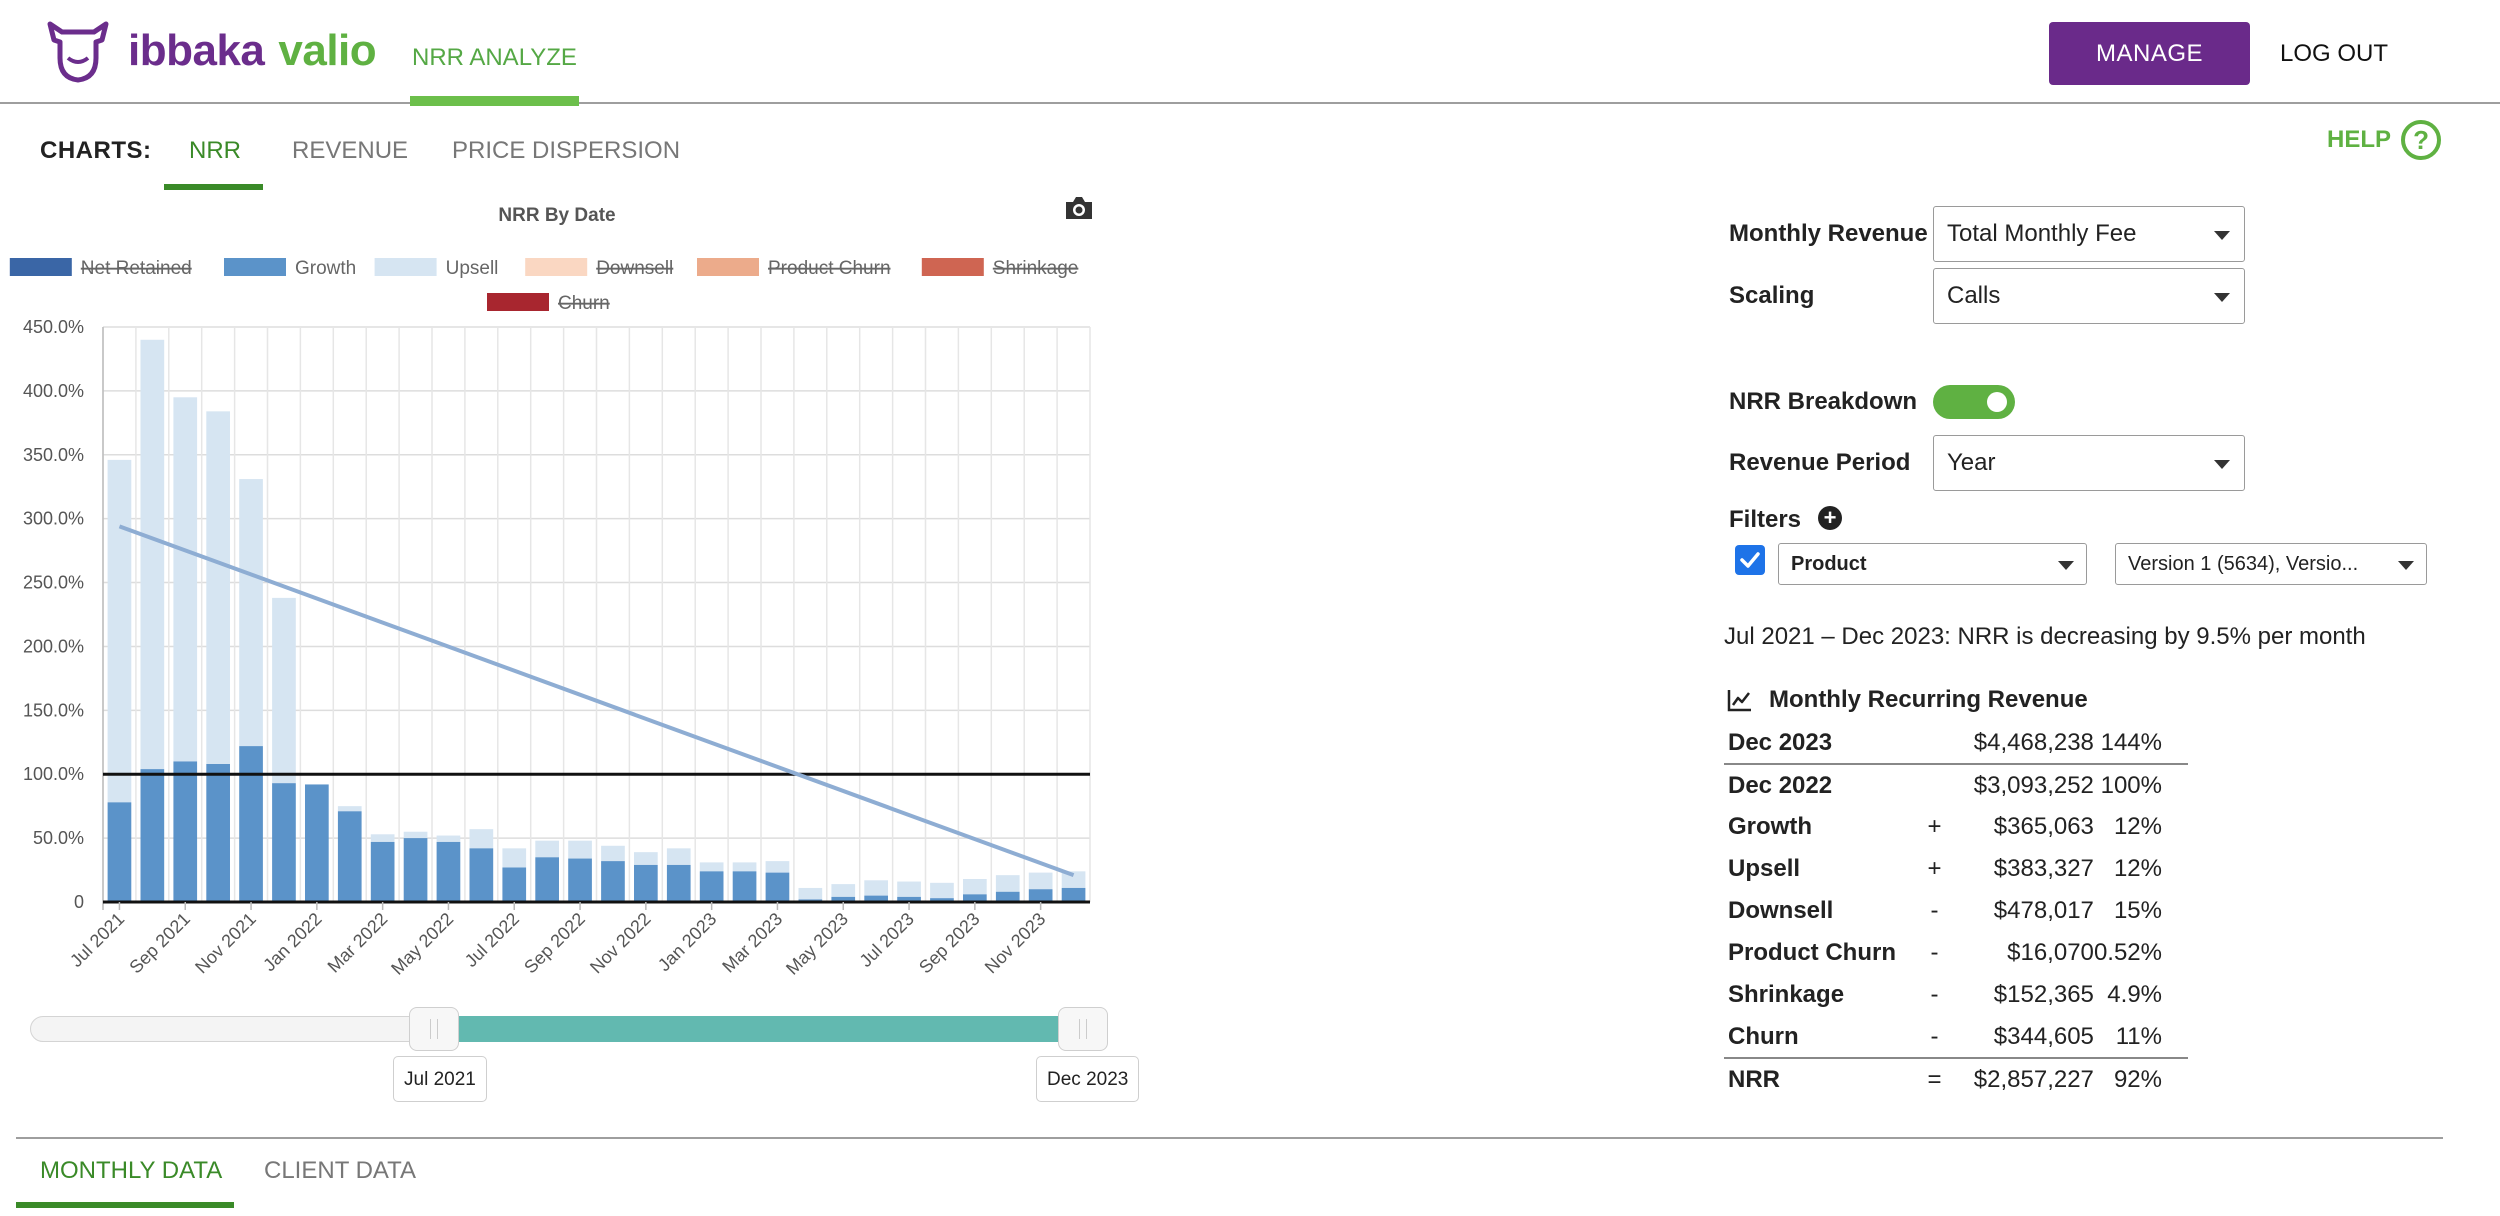  What do you see at coordinates (2149, 53) in the screenshot?
I see `manage-button: MANAGE` at bounding box center [2149, 53].